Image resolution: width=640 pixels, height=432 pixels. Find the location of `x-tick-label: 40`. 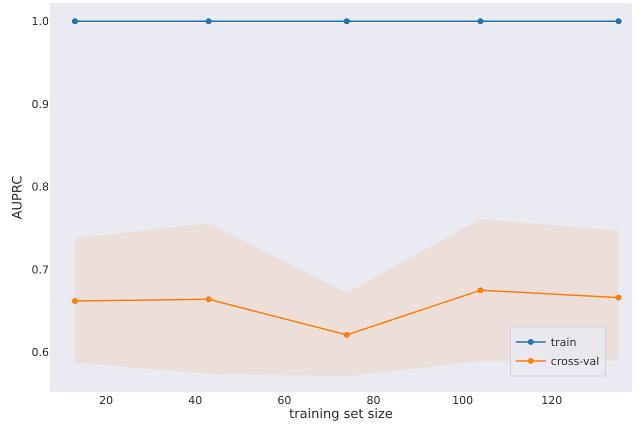

x-tick-label: 40 is located at coordinates (195, 400).